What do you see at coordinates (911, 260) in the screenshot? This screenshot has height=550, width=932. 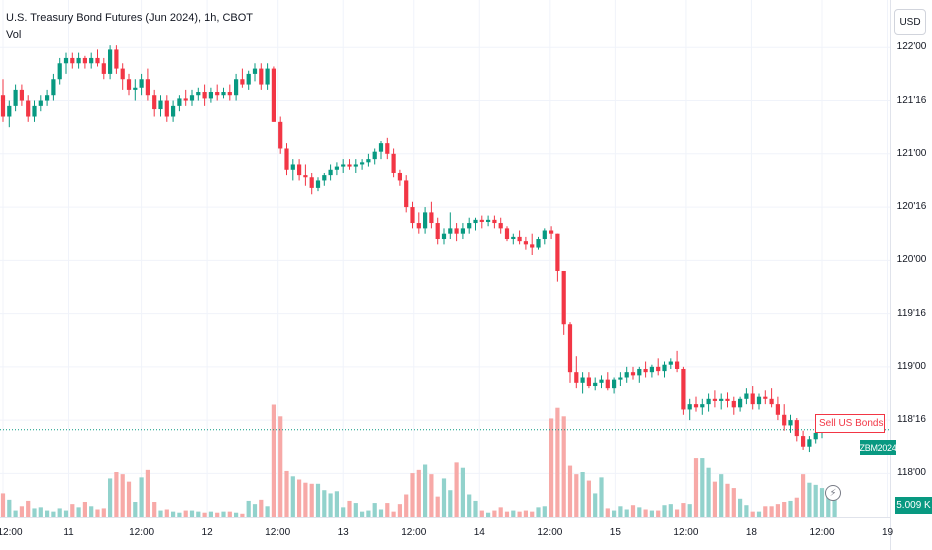 I see `price-tick-label: 120'00` at bounding box center [911, 260].